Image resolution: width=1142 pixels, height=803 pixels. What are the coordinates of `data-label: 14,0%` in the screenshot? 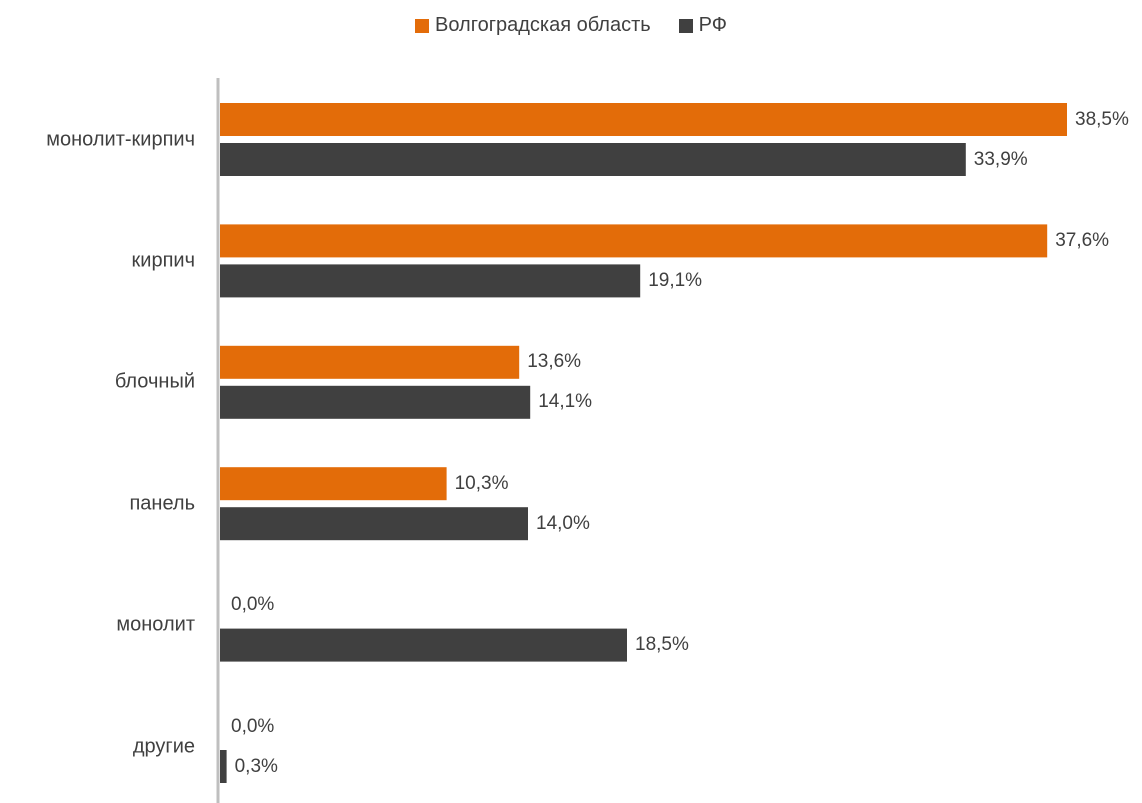 It's located at (563, 524).